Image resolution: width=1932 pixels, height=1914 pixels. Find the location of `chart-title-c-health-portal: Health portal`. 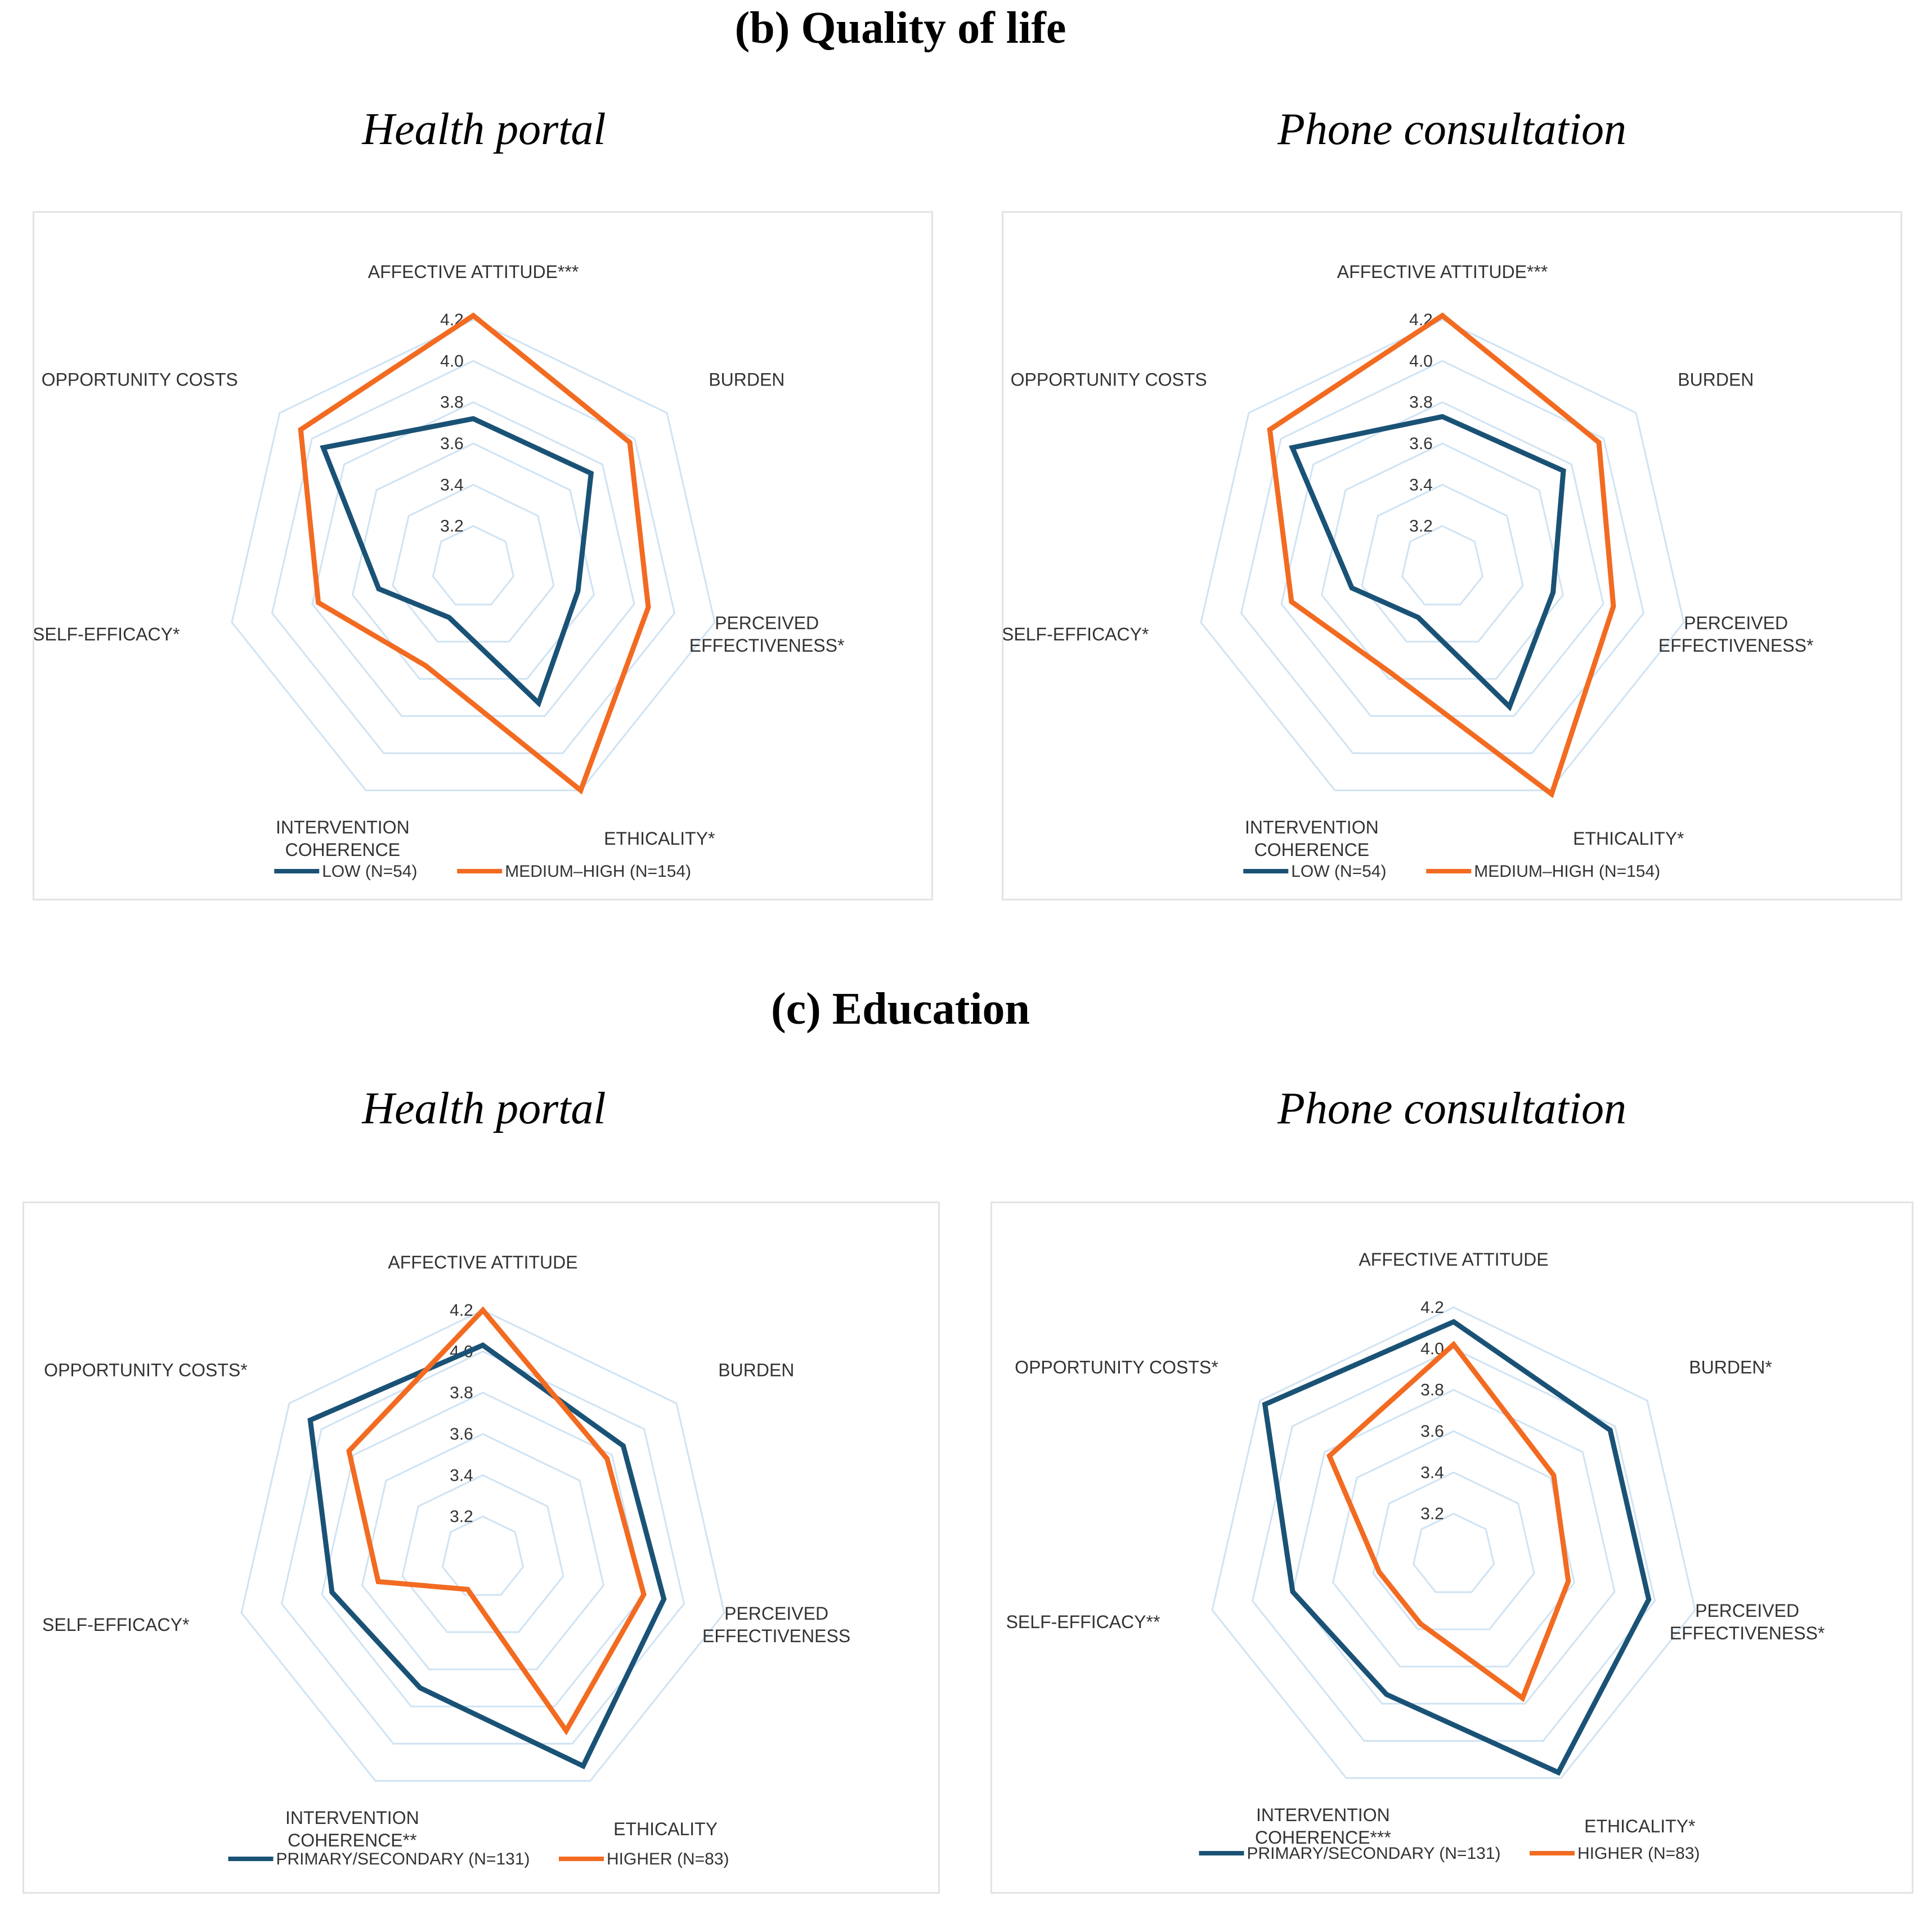

chart-title-c-health-portal: Health portal is located at coordinates (484, 1109).